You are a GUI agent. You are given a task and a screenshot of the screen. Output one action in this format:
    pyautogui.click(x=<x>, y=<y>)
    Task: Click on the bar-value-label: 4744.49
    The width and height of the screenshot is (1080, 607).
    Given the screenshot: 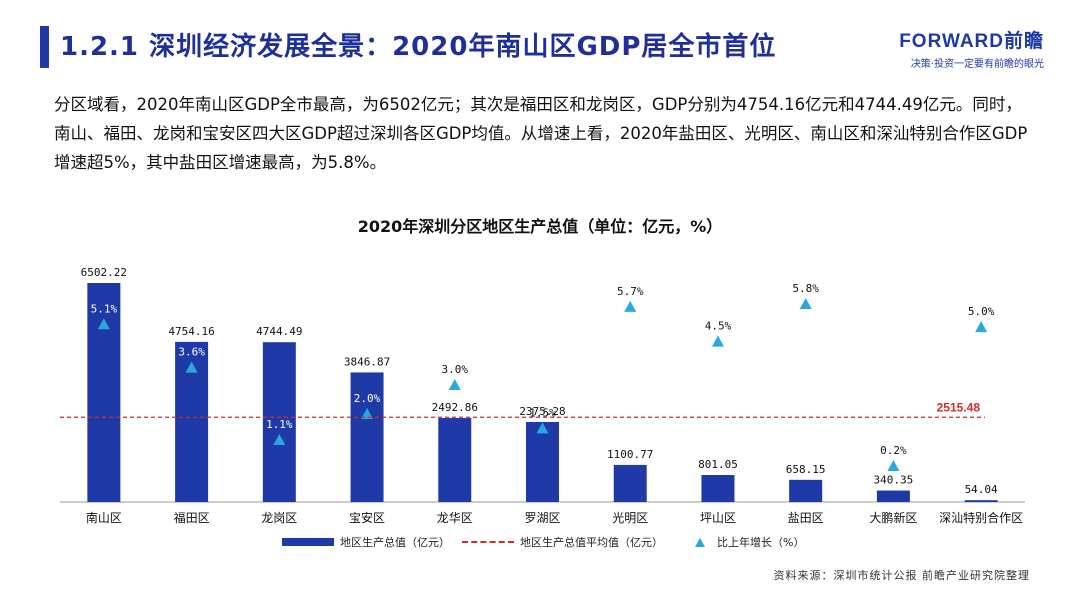 What is the action you would take?
    pyautogui.click(x=279, y=331)
    